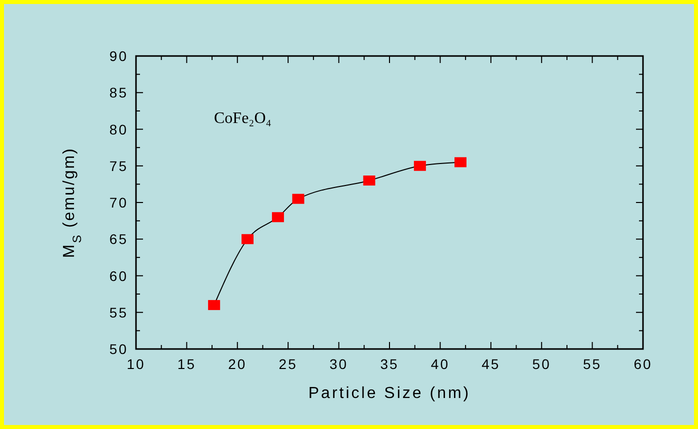 This screenshot has width=698, height=429. What do you see at coordinates (389, 364) in the screenshot?
I see `x-tick-label: 35` at bounding box center [389, 364].